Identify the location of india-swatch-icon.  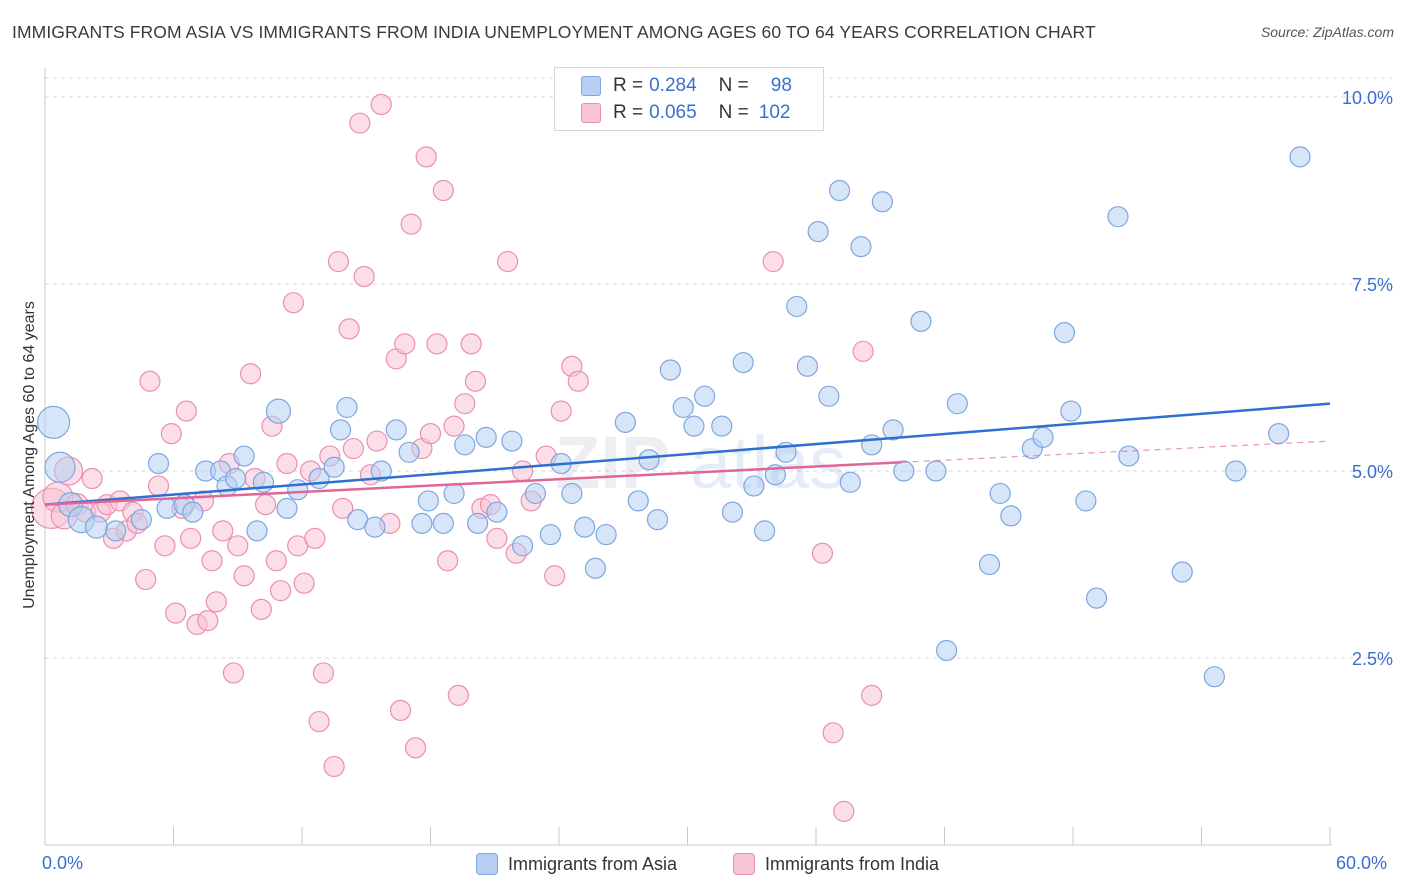
(591, 113).